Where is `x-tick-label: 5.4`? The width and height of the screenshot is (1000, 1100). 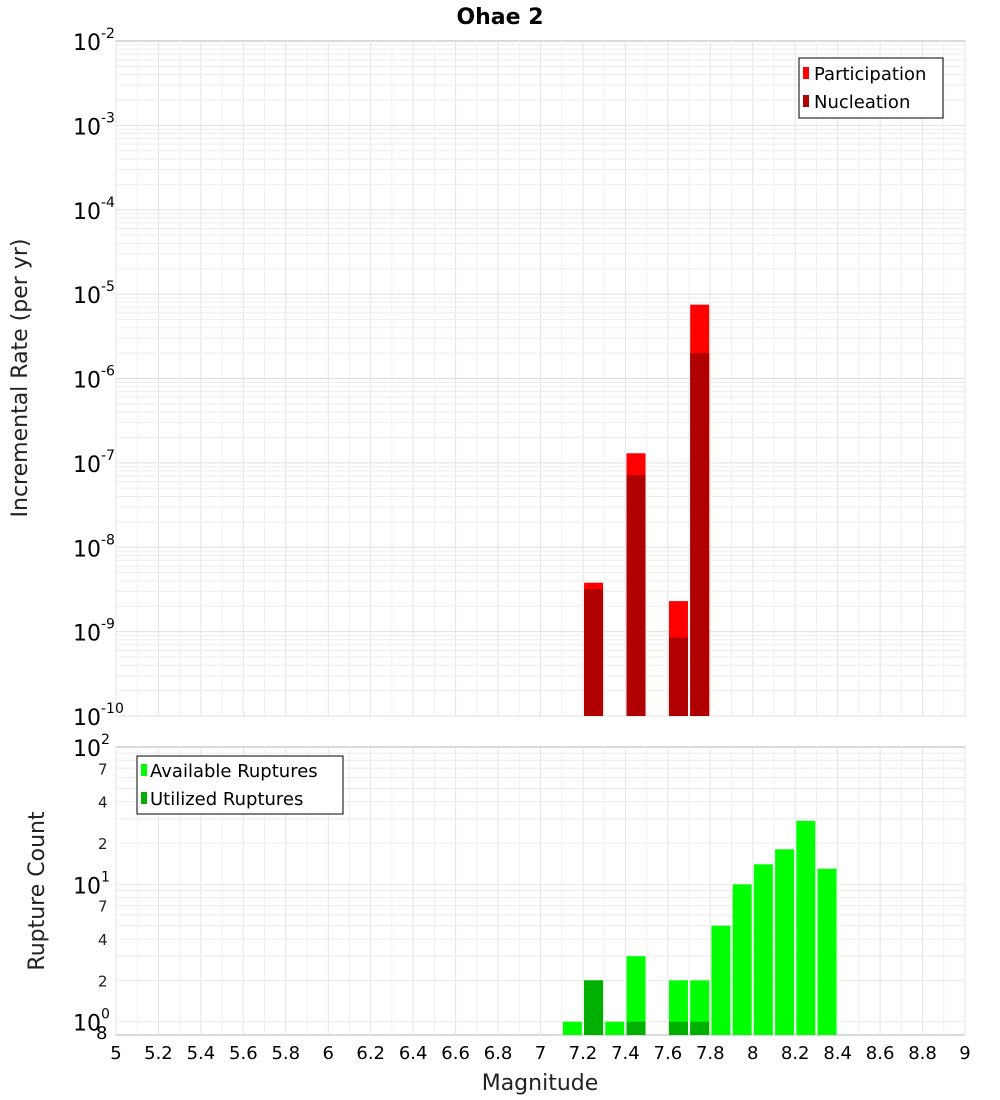
x-tick-label: 5.4 is located at coordinates (201, 1053).